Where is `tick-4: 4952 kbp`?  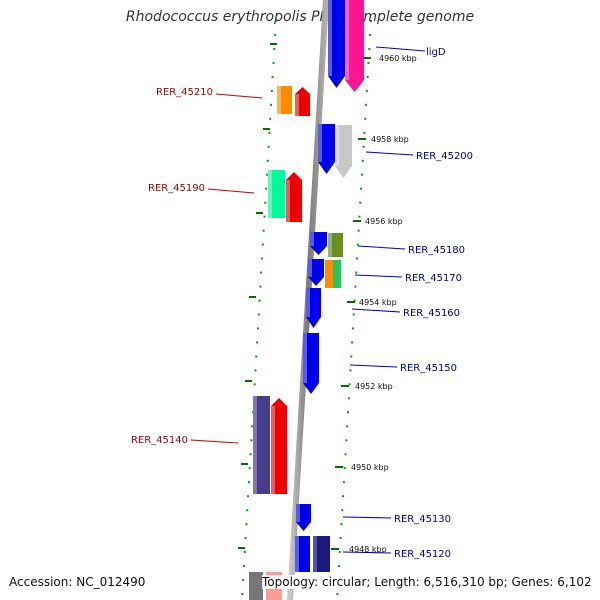 tick-4: 4952 kbp is located at coordinates (367, 386).